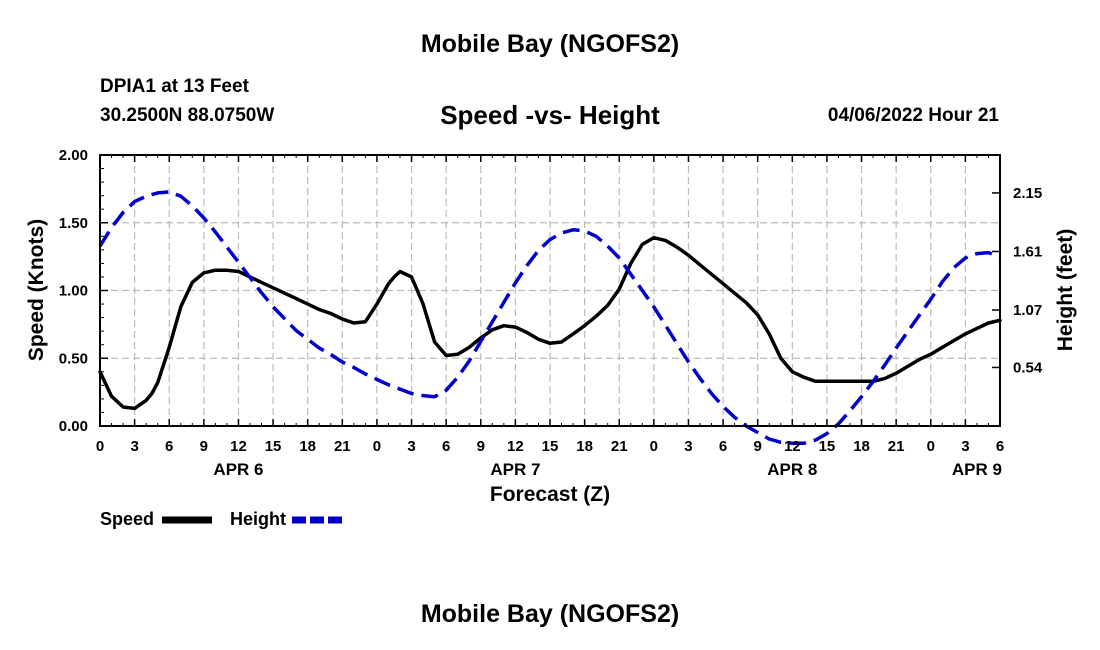  Describe the element at coordinates (550, 494) in the screenshot. I see `x-axis-label: Forecast (Z)` at that location.